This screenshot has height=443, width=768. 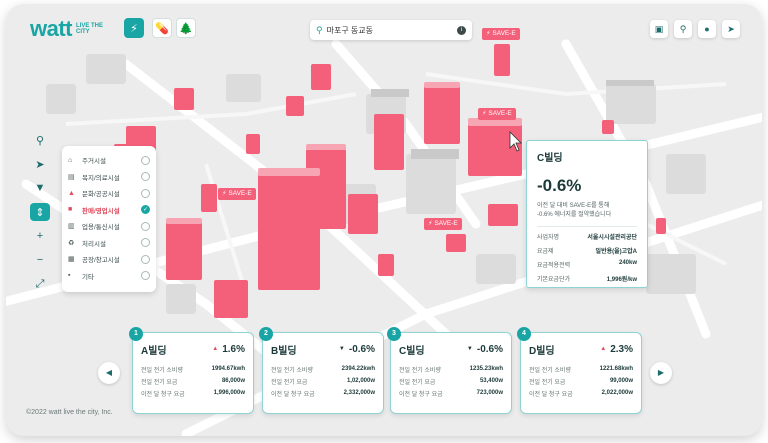 I want to click on map-toolbar: ⚲ ➤ ▼ ⇕ + − ⤢, so click(x=40, y=214).